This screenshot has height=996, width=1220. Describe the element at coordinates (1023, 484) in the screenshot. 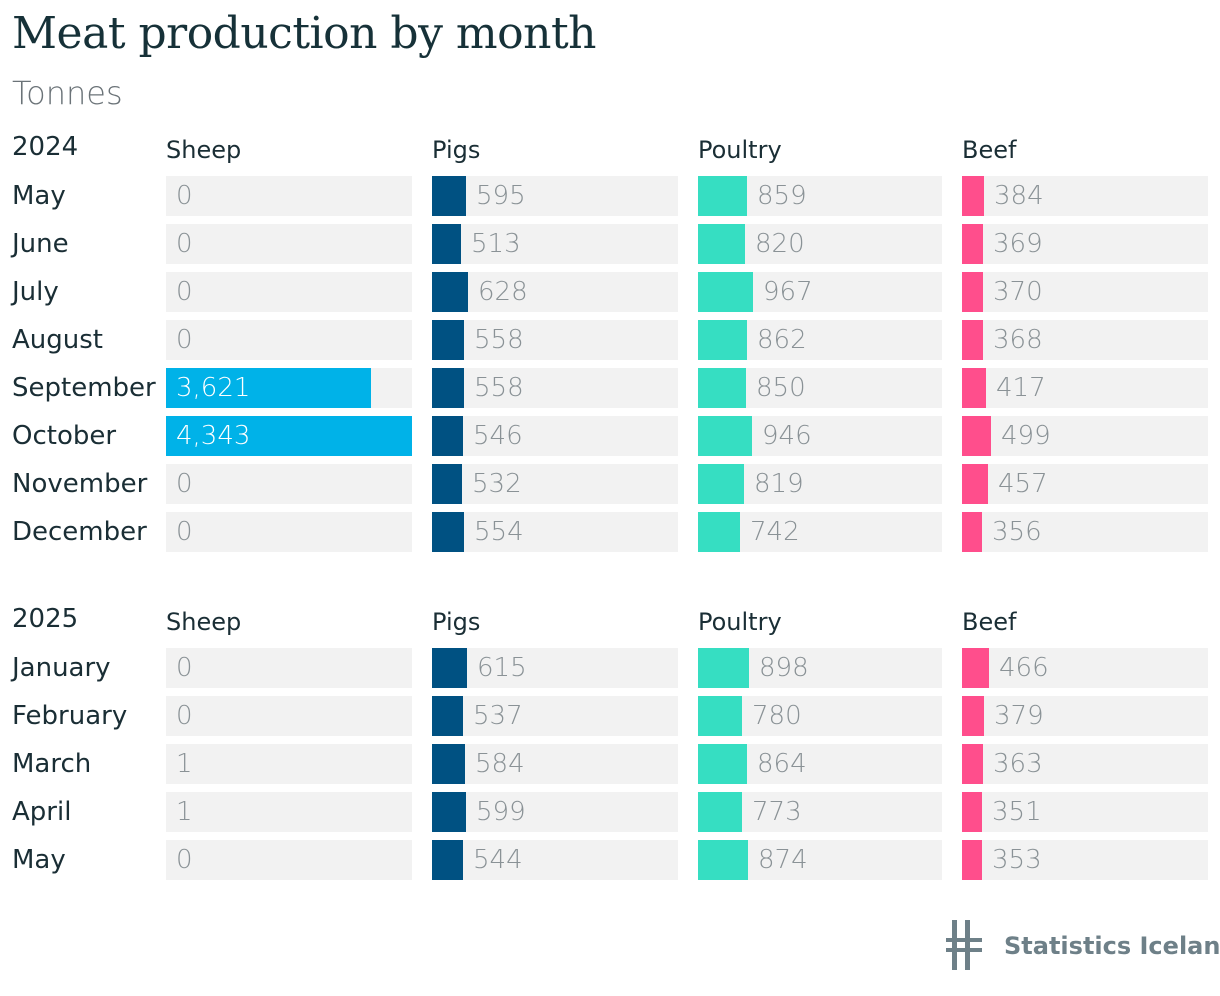

I see `data-label: 457` at that location.